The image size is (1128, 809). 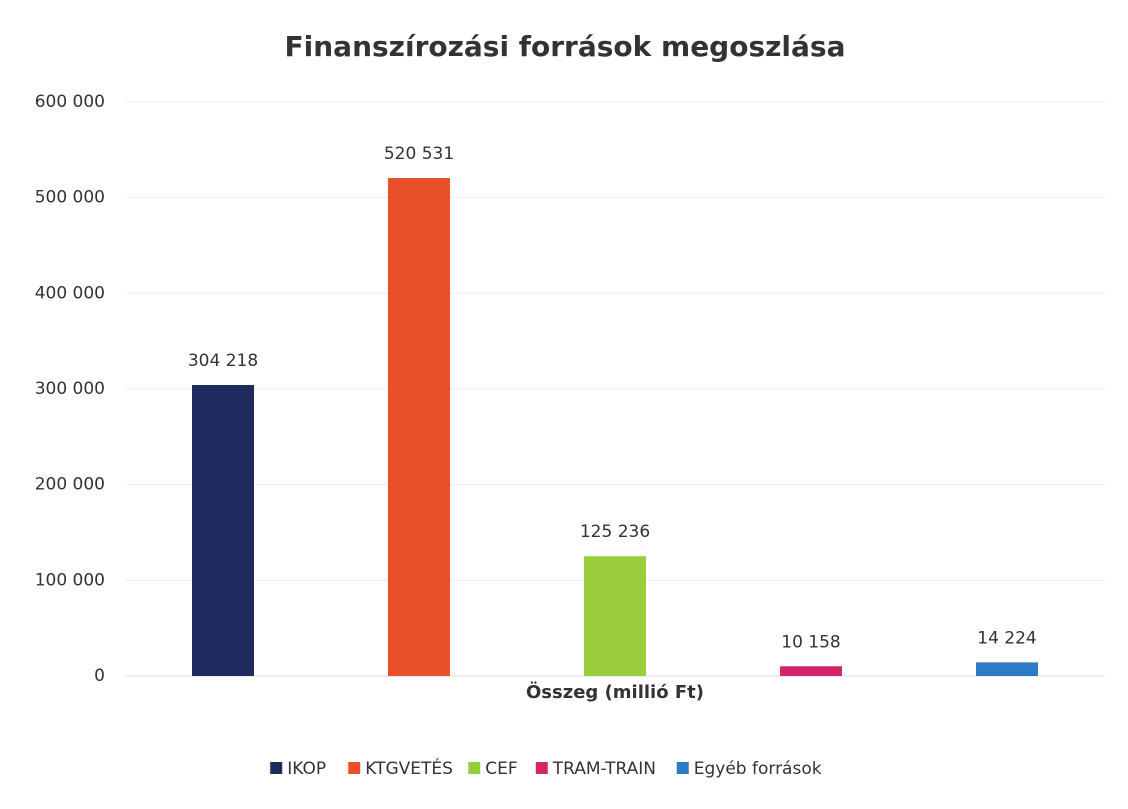 I want to click on legend-label: Egyéb források, so click(x=758, y=769).